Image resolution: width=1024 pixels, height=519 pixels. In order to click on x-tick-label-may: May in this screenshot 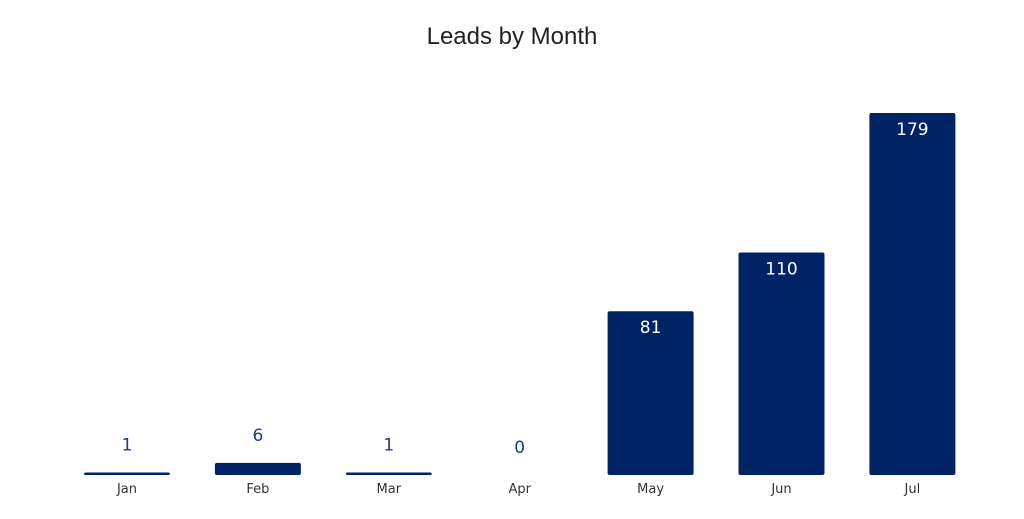, I will do `click(650, 489)`.